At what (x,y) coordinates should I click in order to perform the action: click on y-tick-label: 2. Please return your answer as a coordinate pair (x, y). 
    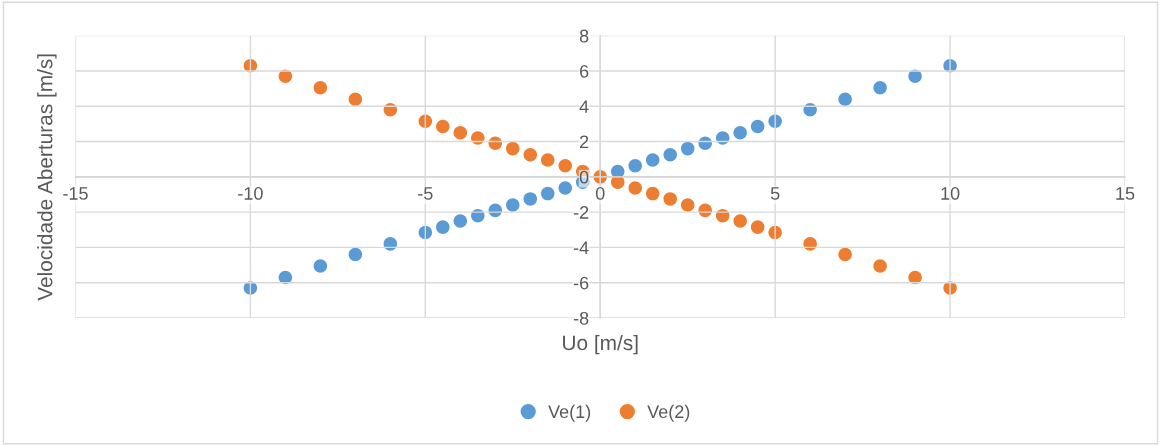
    Looking at the image, I should click on (584, 142).